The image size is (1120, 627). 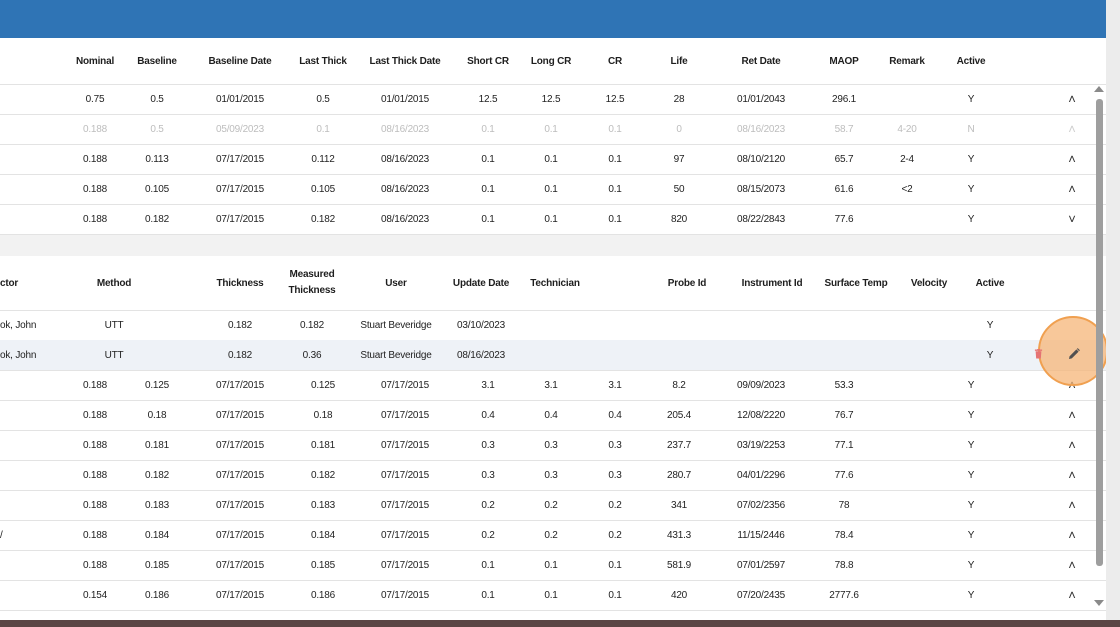 What do you see at coordinates (844, 505) in the screenshot?
I see `cell-maop: 78` at bounding box center [844, 505].